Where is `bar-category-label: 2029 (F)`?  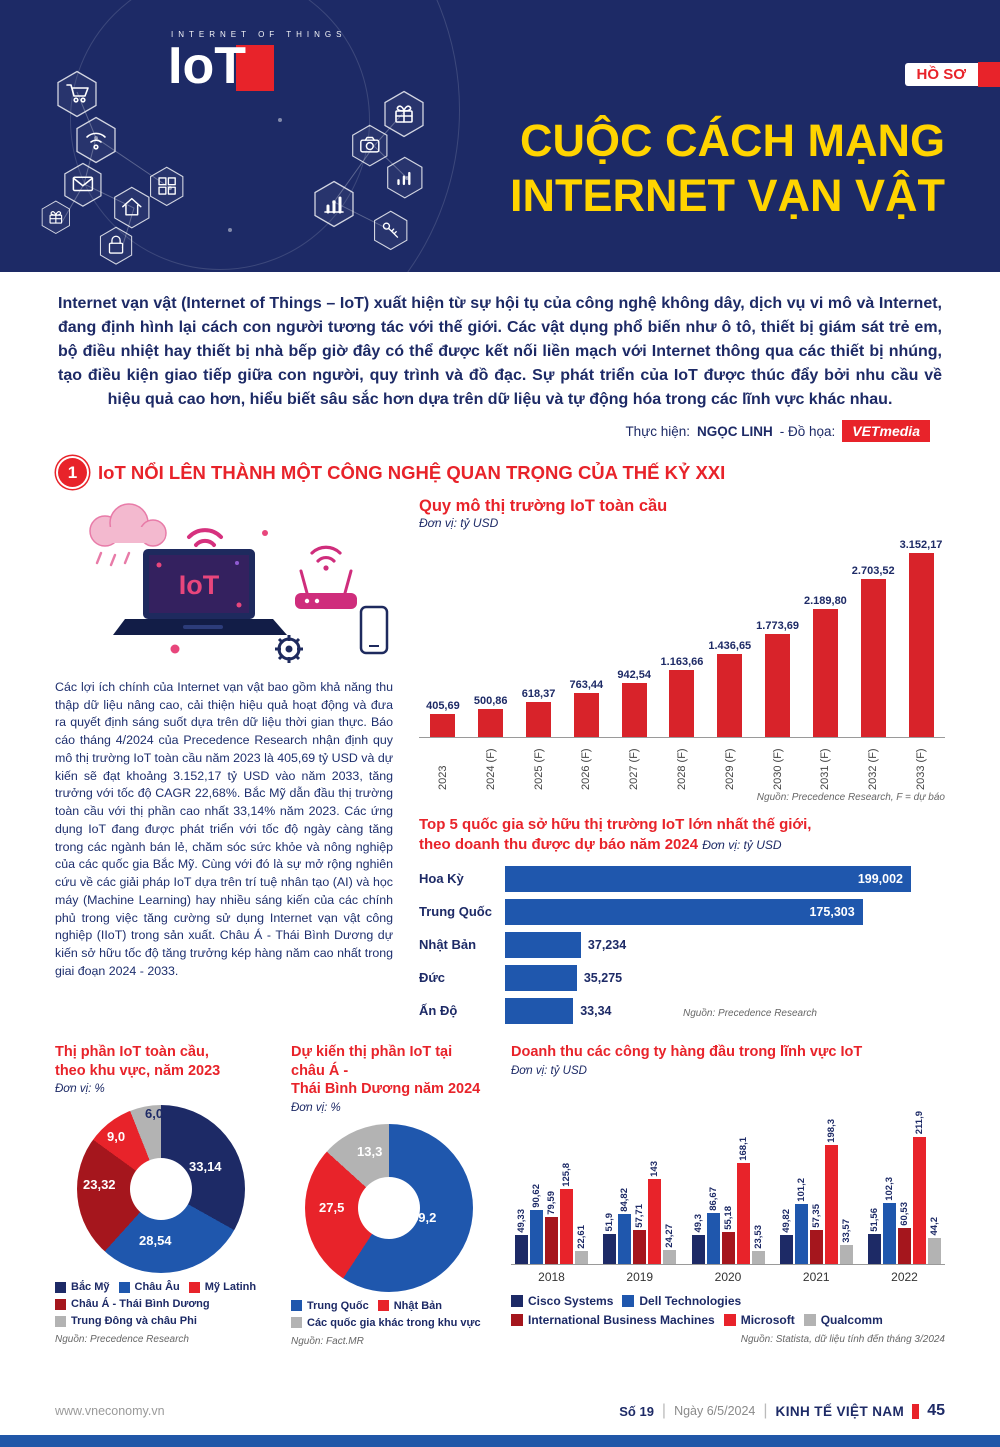
bar-category-label: 2029 (F) is located at coordinates (729, 769).